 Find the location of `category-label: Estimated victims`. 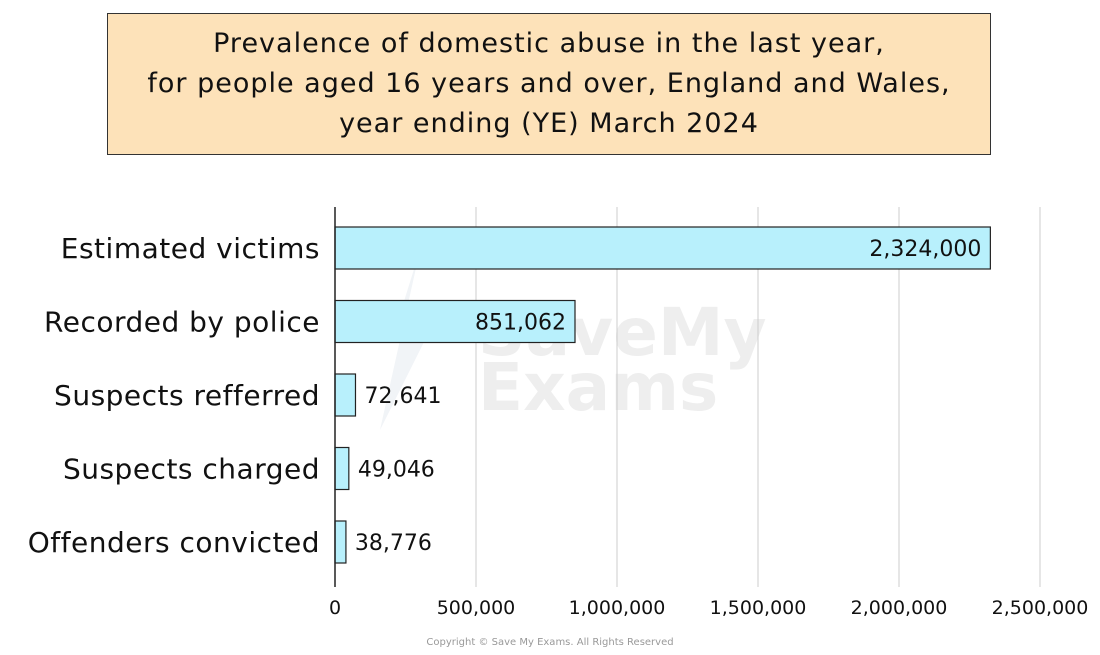

category-label: Estimated victims is located at coordinates (190, 248).